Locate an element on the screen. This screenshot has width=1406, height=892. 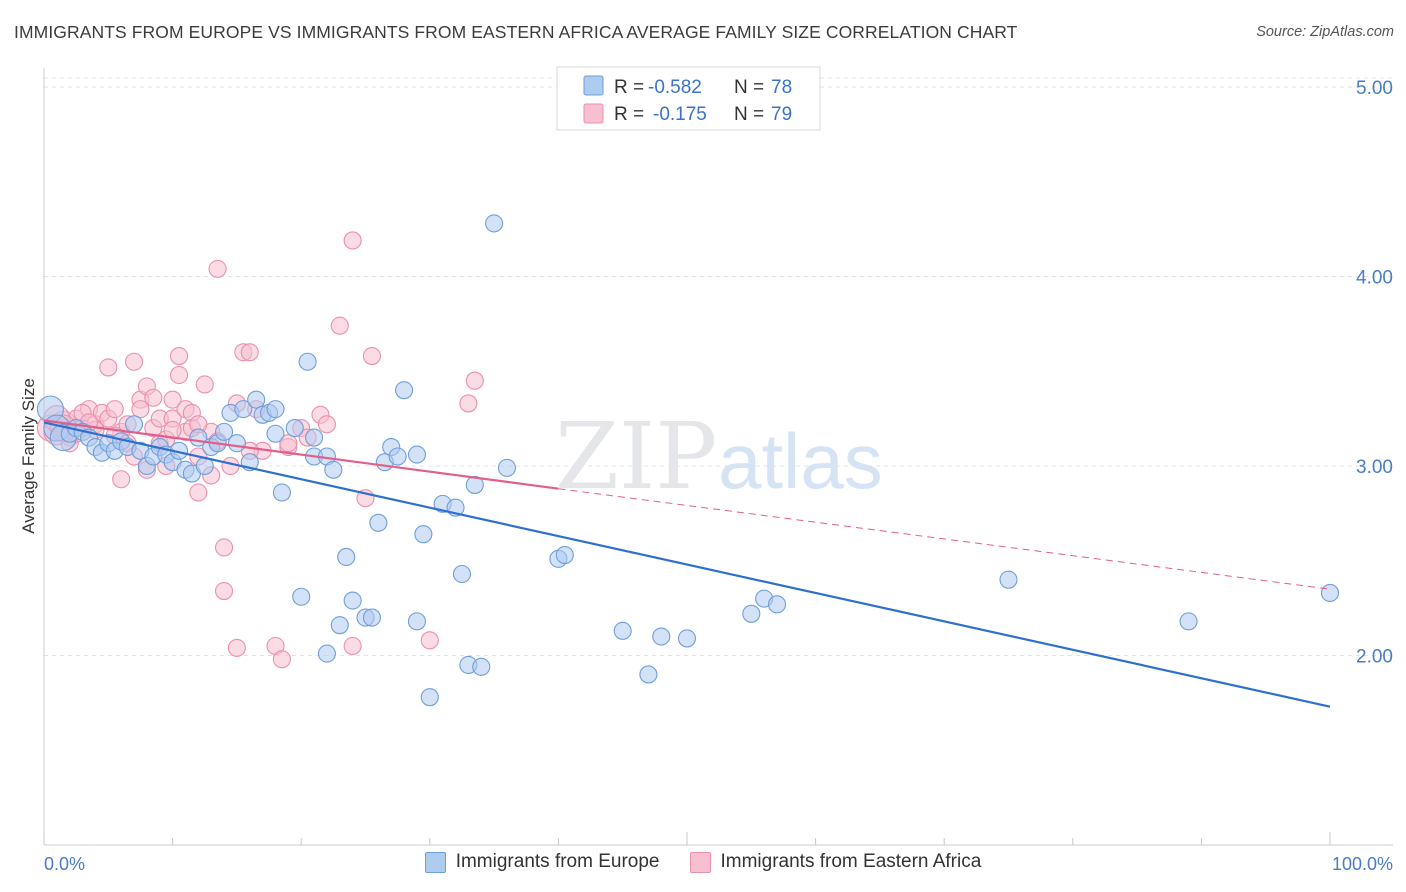
legend-swatch-africa-bottom is located at coordinates (700, 862).